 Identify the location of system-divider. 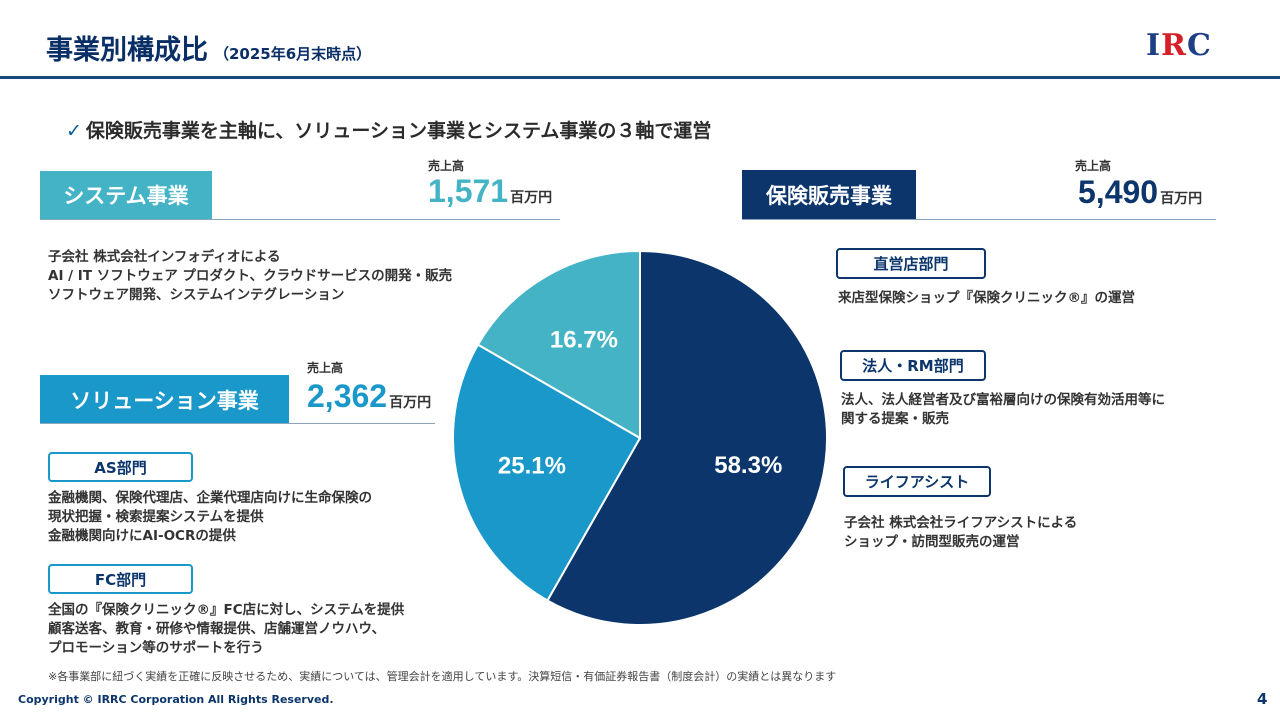
(300, 219).